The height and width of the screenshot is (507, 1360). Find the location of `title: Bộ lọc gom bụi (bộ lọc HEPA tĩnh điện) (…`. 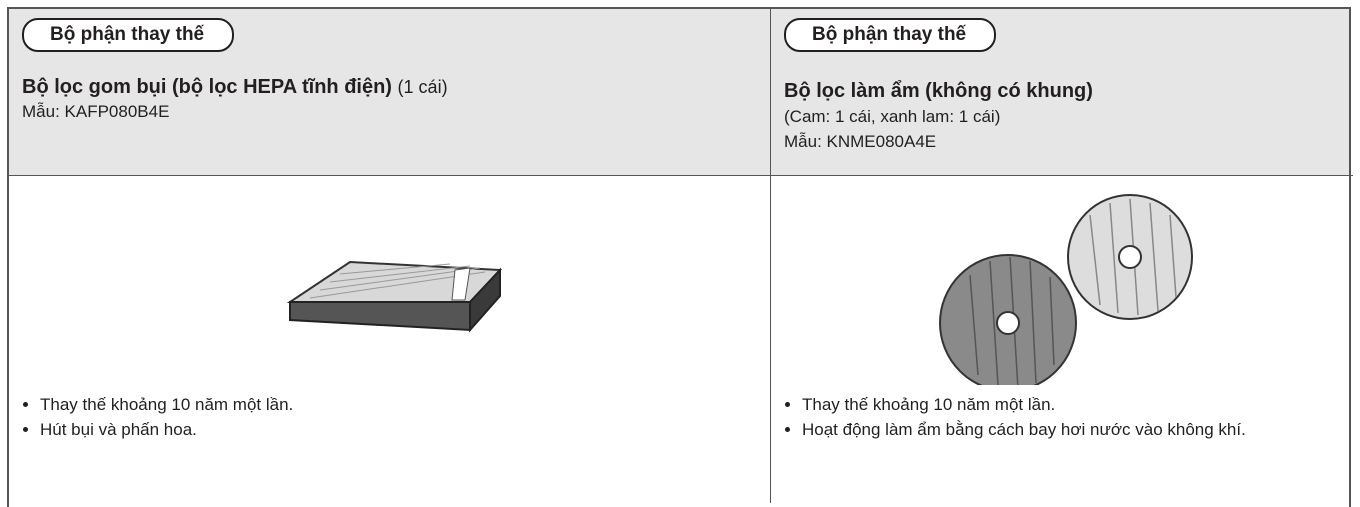

title: Bộ lọc gom bụi (bộ lọc HEPA tĩnh điện) (… is located at coordinates (235, 87).